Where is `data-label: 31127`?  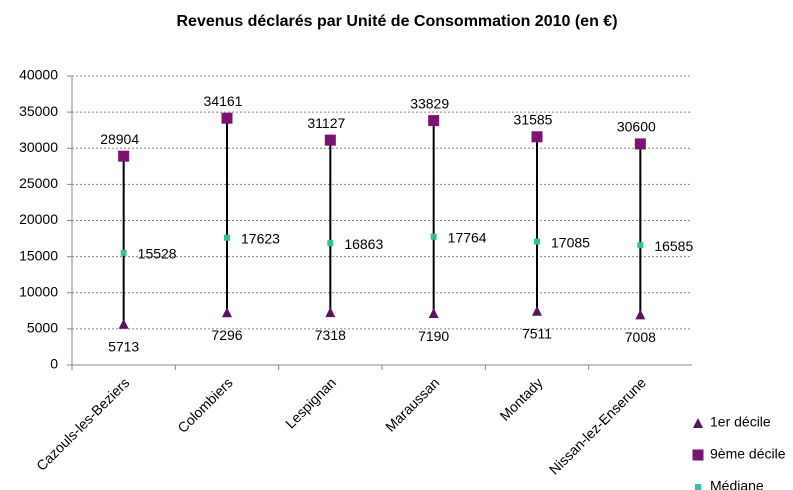 data-label: 31127 is located at coordinates (326, 123).